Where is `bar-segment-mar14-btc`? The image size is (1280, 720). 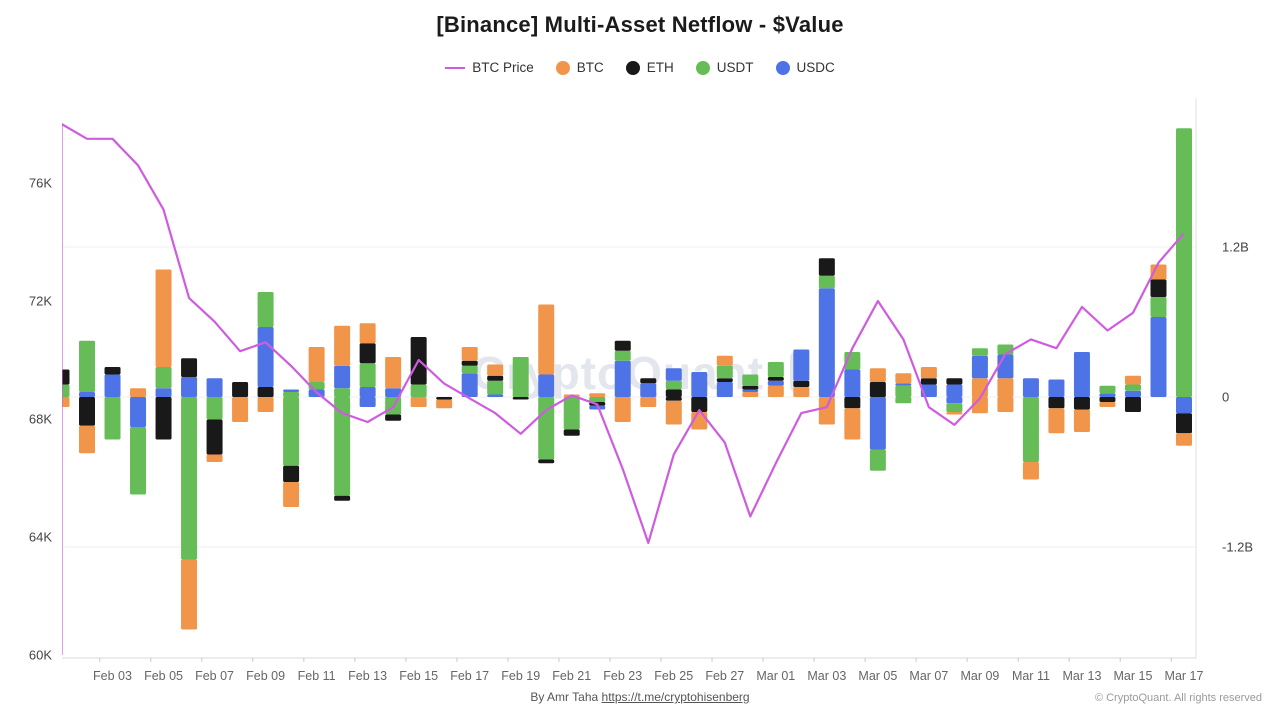 bar-segment-mar14-btc is located at coordinates (1107, 404).